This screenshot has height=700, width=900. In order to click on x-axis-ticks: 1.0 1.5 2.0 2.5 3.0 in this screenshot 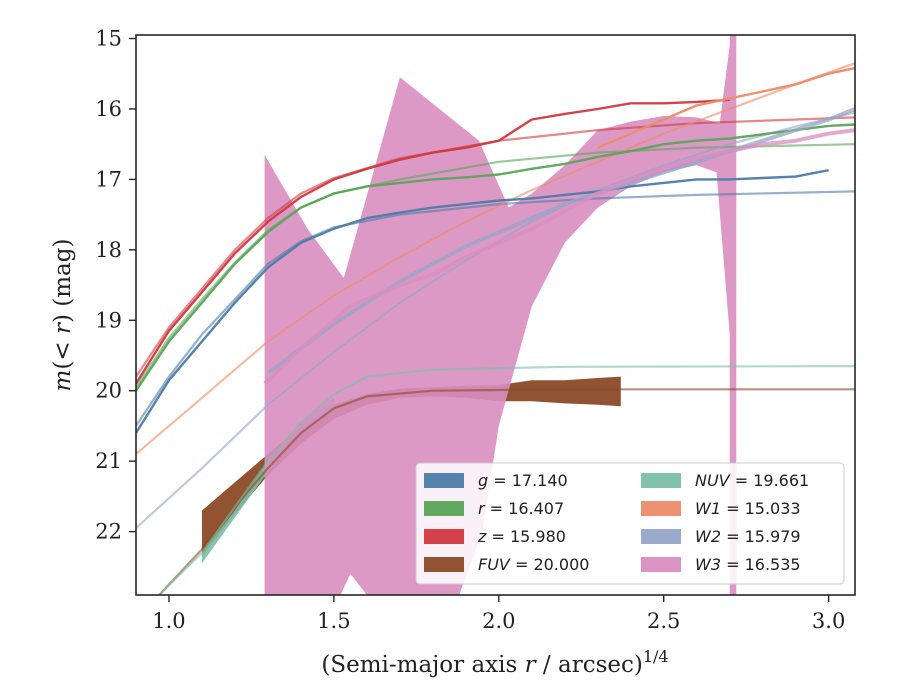, I will do `click(498, 614)`.